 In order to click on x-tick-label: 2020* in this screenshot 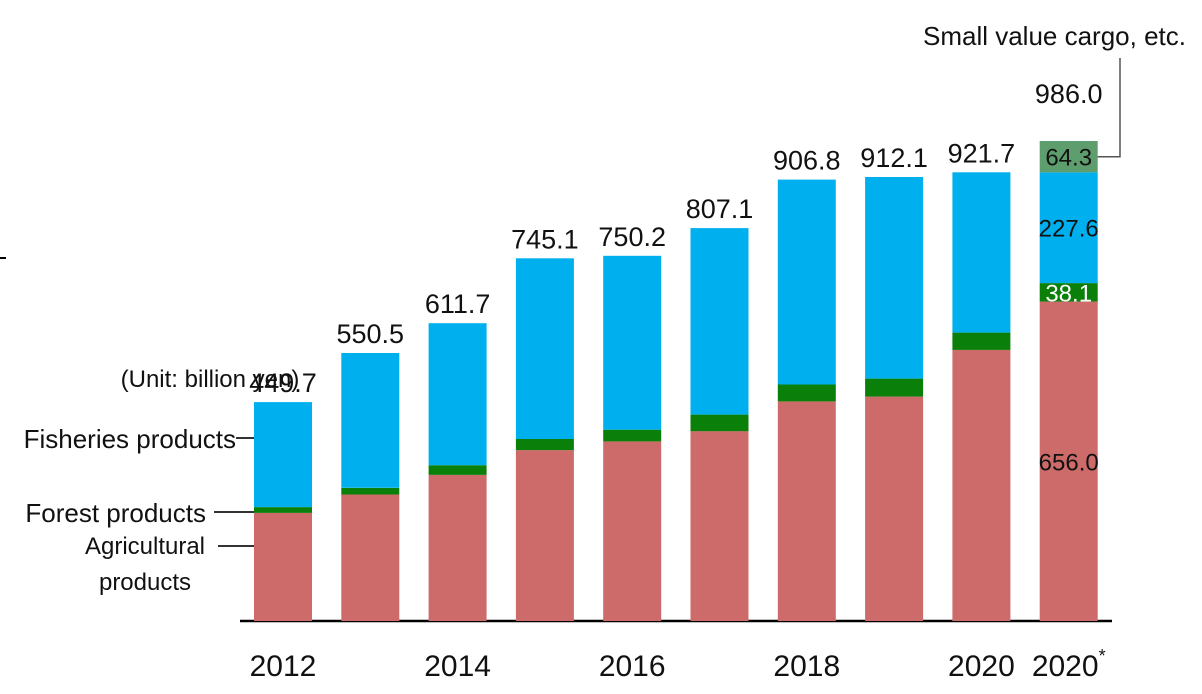, I will do `click(1069, 664)`.